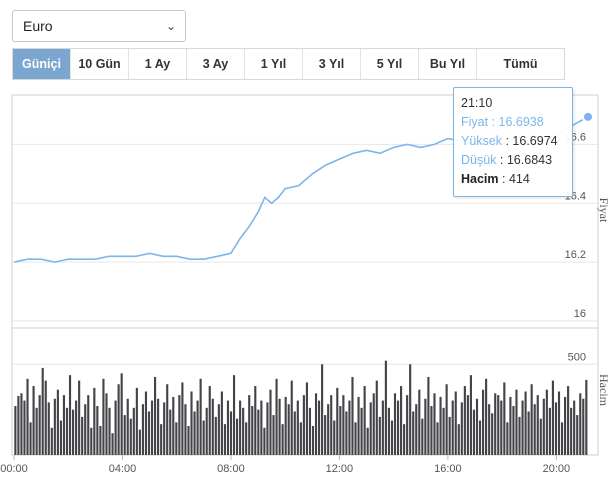  What do you see at coordinates (123, 469) in the screenshot?
I see `x-tick-label: 04:00` at bounding box center [123, 469].